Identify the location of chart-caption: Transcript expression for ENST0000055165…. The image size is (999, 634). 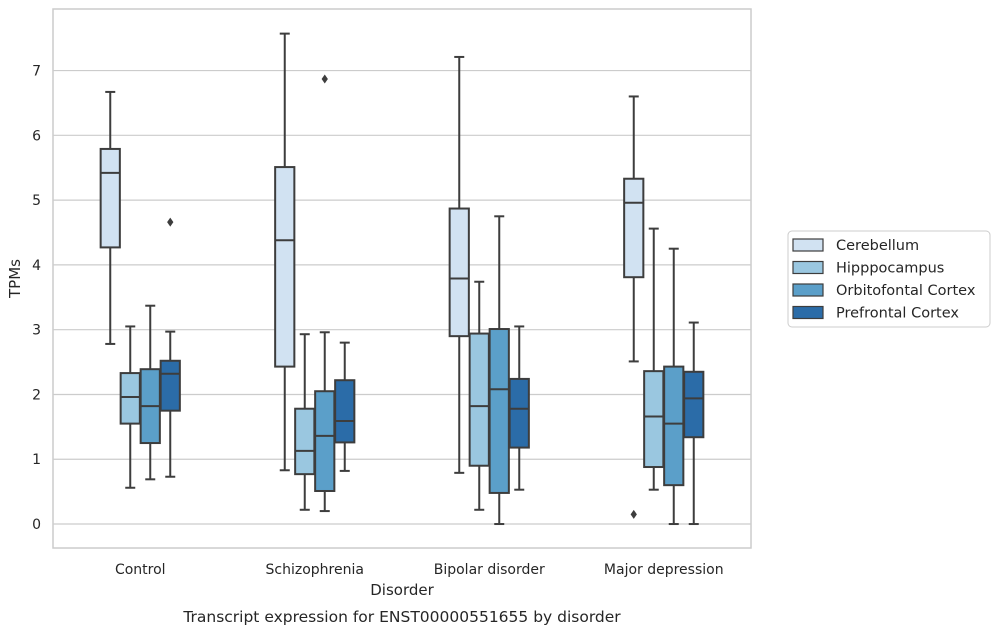
(401, 617).